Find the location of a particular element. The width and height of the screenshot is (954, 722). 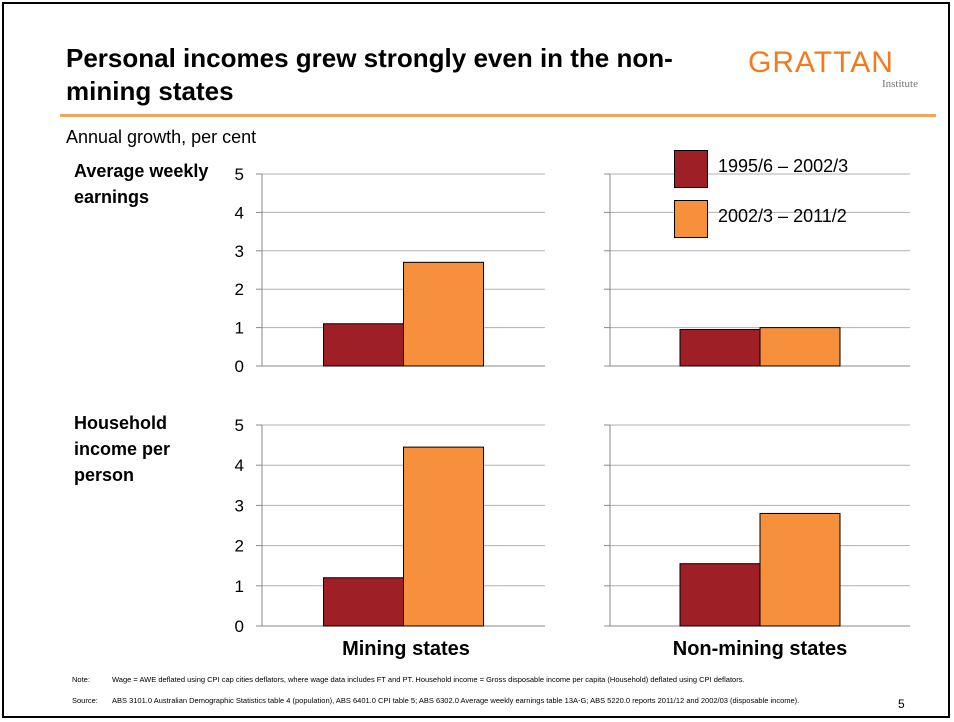

row-label-household: Household income per person is located at coordinates (122, 449).